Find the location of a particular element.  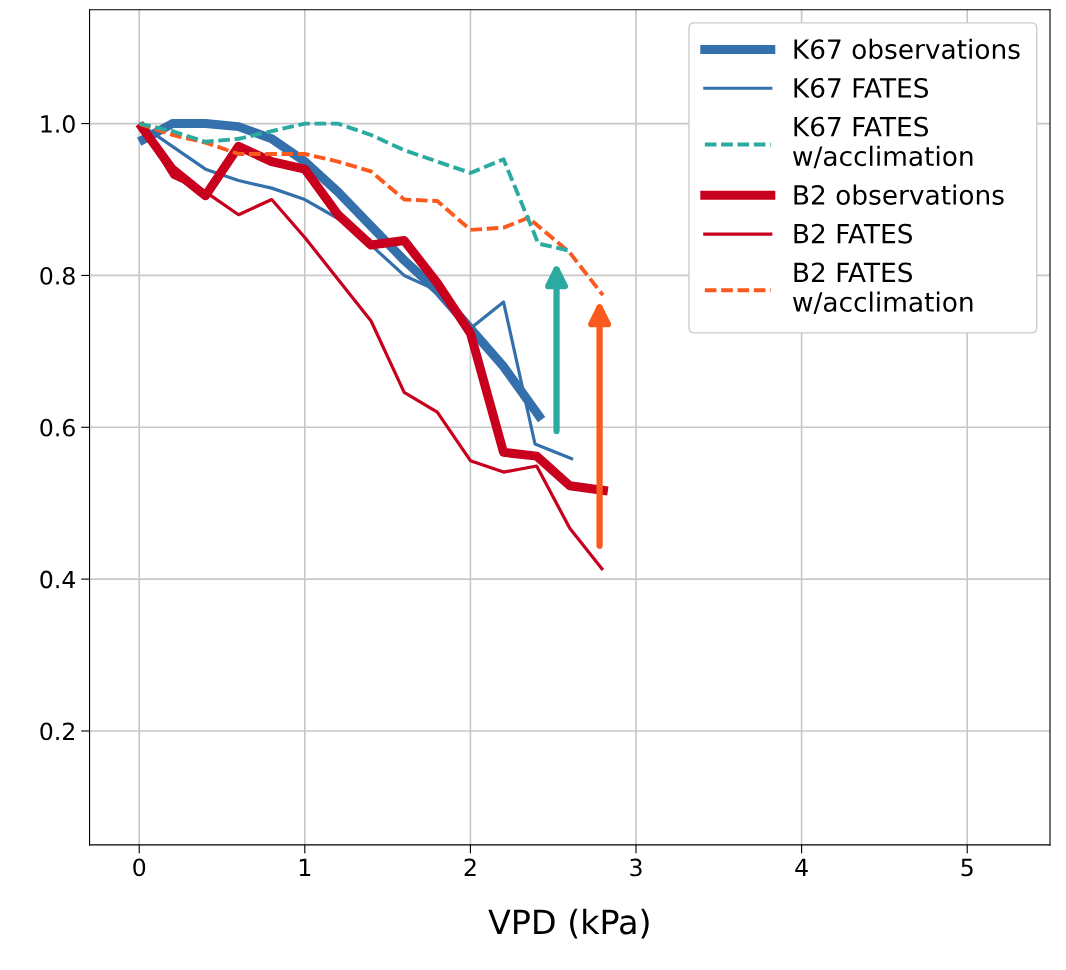

x-tick-label: 3 is located at coordinates (636, 867).